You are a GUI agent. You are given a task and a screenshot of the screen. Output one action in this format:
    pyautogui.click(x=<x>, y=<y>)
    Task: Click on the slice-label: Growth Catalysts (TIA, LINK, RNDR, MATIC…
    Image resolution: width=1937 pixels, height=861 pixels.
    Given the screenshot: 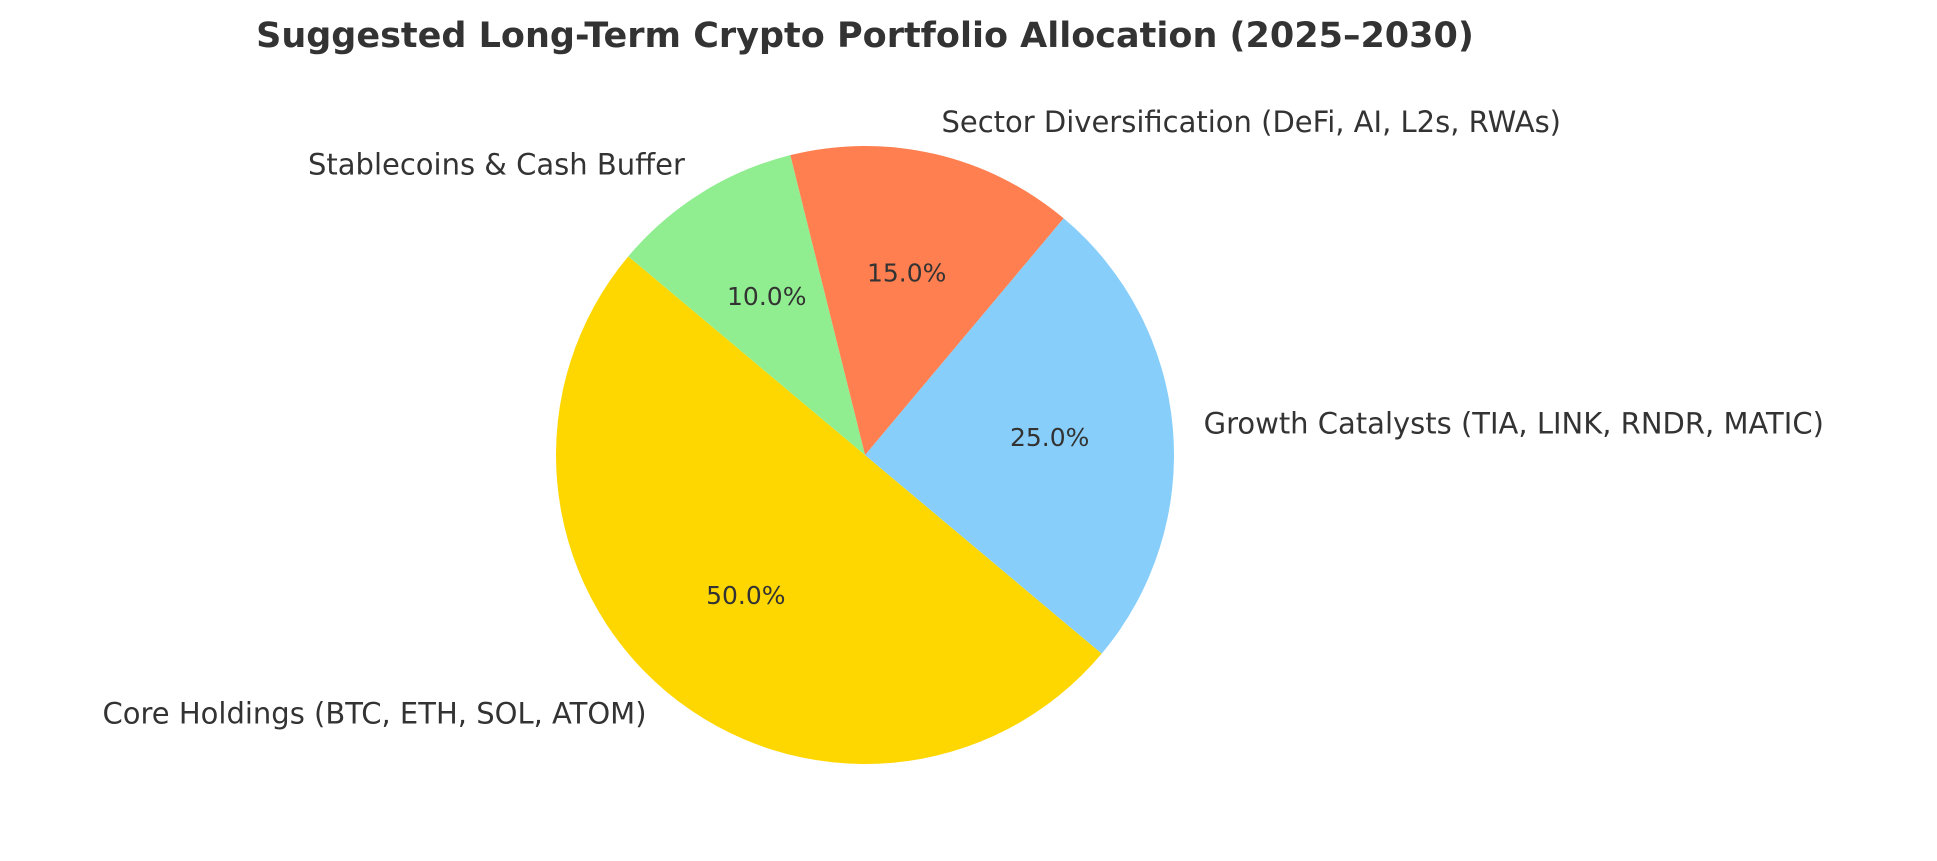 What is the action you would take?
    pyautogui.click(x=1514, y=423)
    